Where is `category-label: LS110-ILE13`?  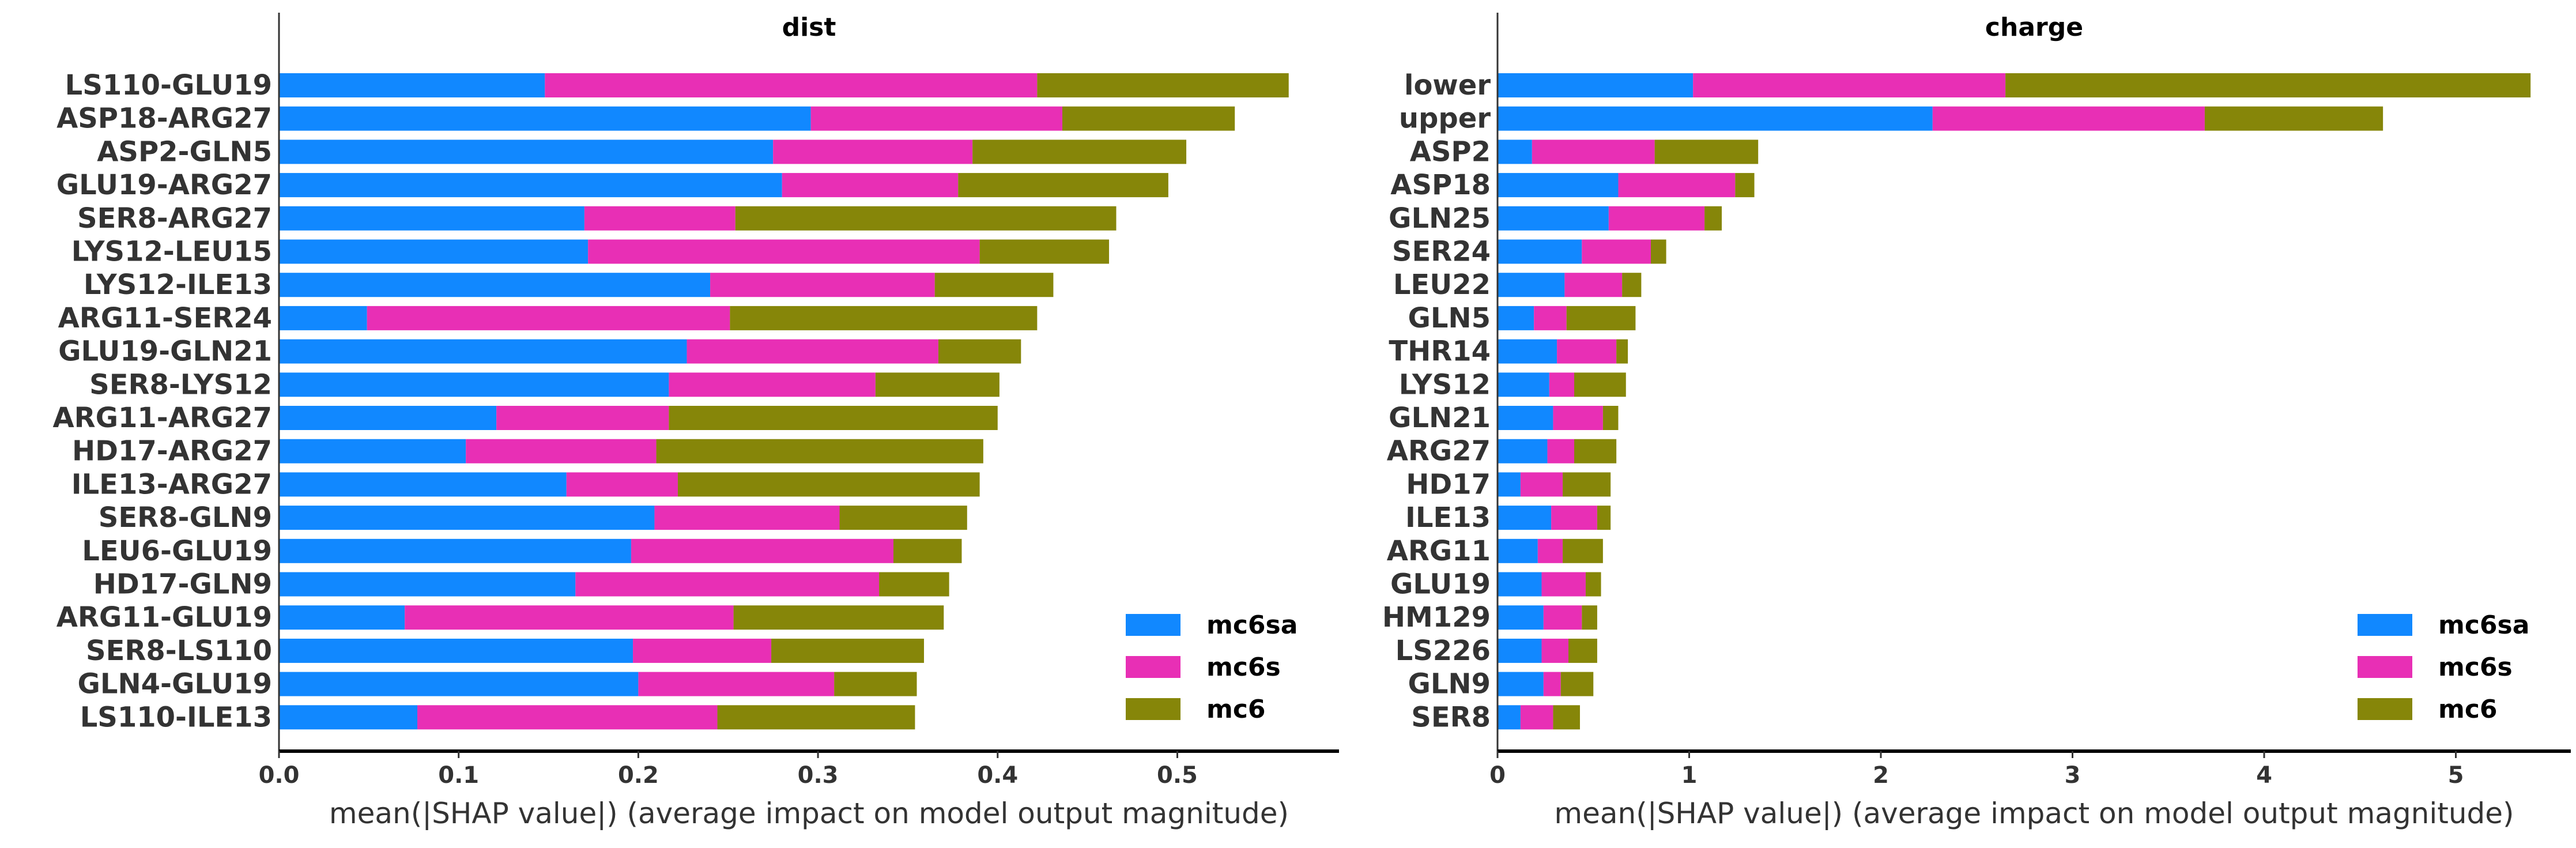
category-label: LS110-ILE13 is located at coordinates (176, 717).